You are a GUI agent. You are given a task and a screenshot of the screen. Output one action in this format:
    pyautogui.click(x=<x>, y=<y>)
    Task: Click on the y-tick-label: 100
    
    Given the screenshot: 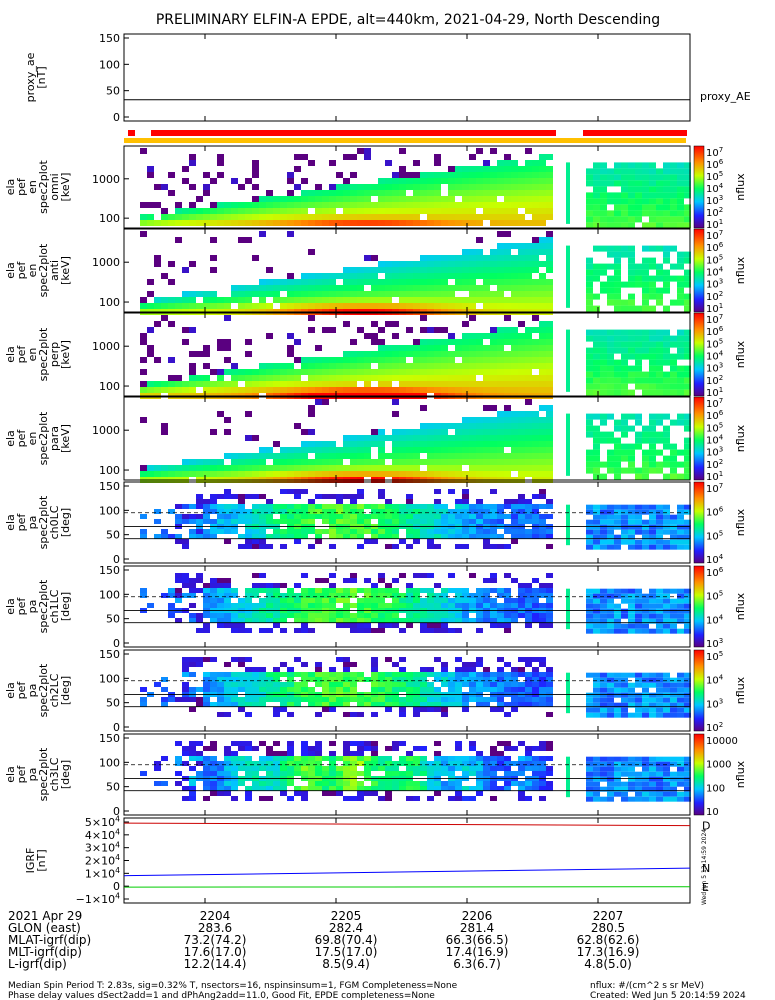 What is the action you would take?
    pyautogui.click(x=109, y=218)
    